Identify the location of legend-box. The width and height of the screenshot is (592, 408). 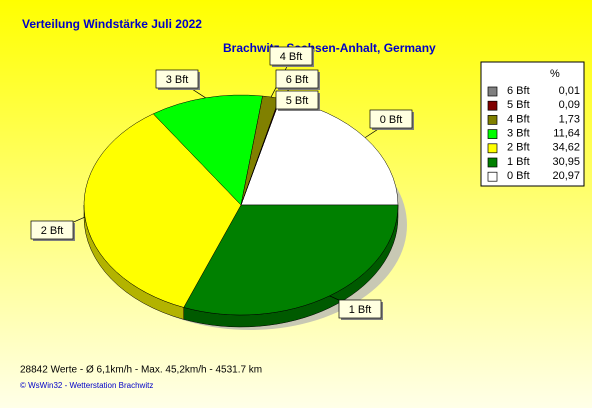
(532, 124).